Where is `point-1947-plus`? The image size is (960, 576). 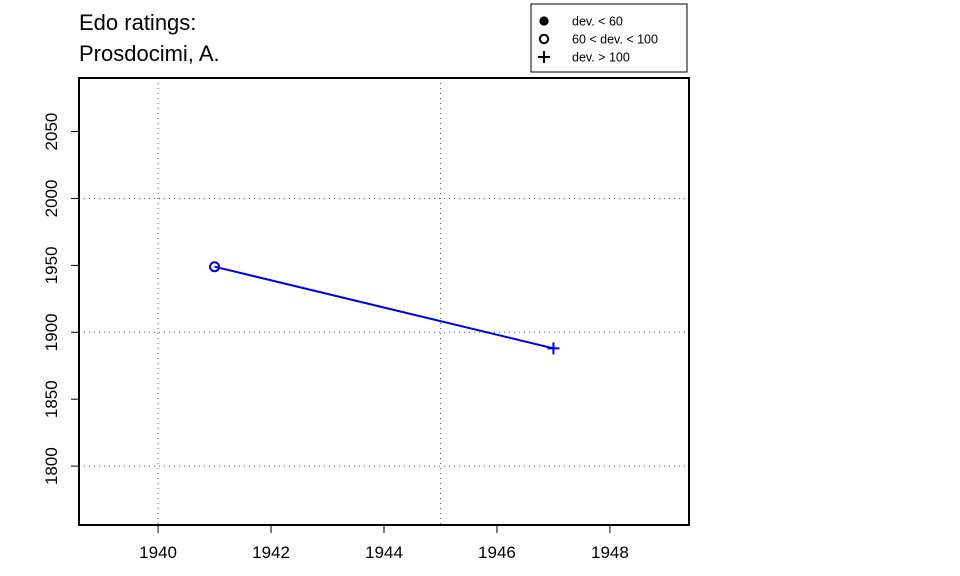
point-1947-plus is located at coordinates (553, 348).